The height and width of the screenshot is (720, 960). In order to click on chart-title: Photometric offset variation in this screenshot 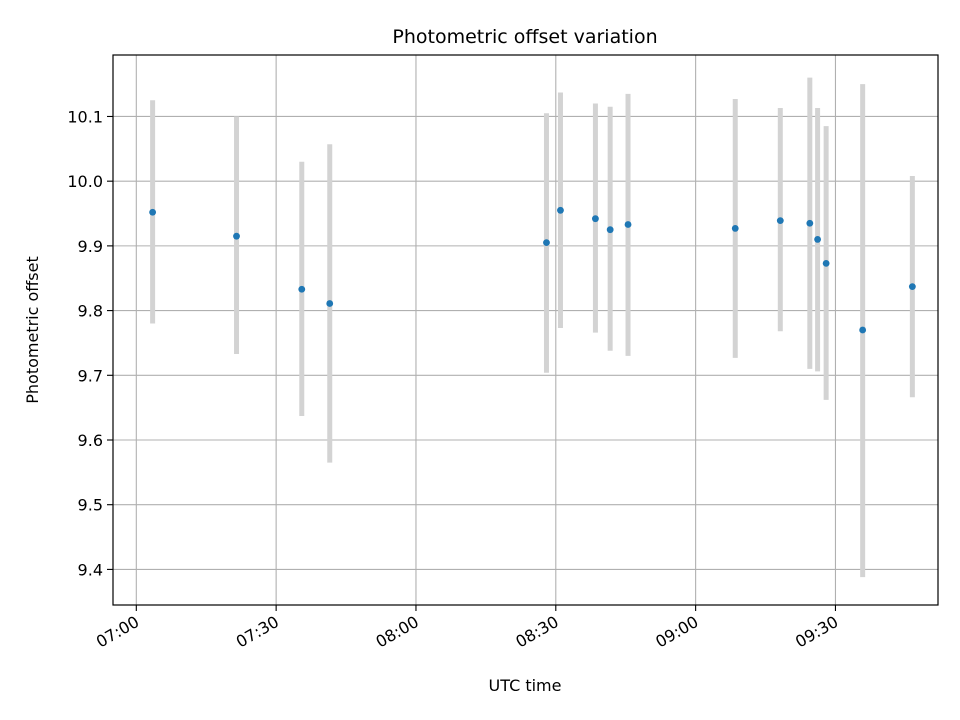, I will do `click(524, 37)`.